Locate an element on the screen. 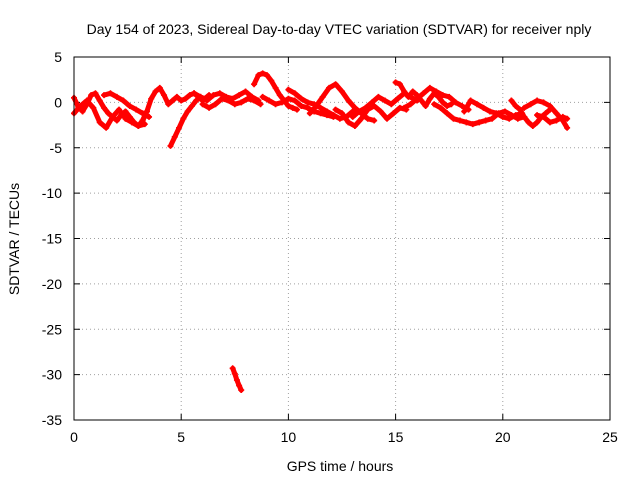 Image resolution: width=640 pixels, height=480 pixels. x-tick-label: 0 is located at coordinates (74, 437).